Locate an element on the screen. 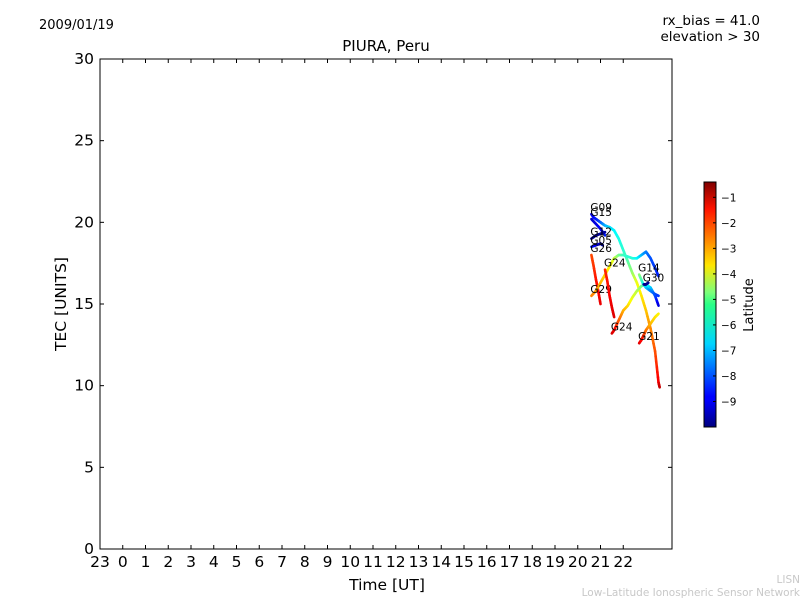 This screenshot has height=600, width=800. satellite-label: G30 is located at coordinates (654, 278).